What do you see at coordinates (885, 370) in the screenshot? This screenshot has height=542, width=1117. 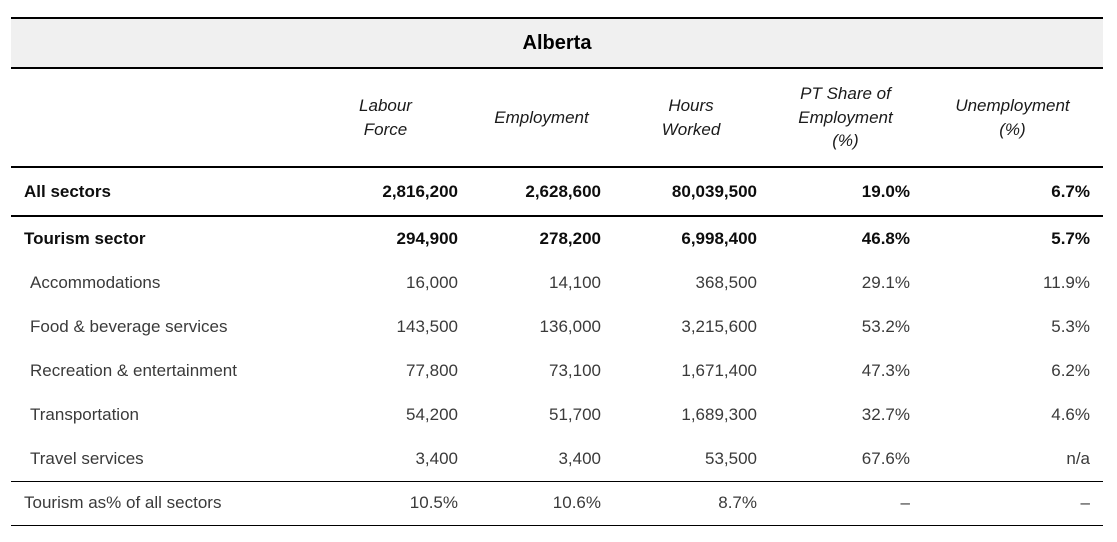 I see `cell-pt-share: 47.3%` at bounding box center [885, 370].